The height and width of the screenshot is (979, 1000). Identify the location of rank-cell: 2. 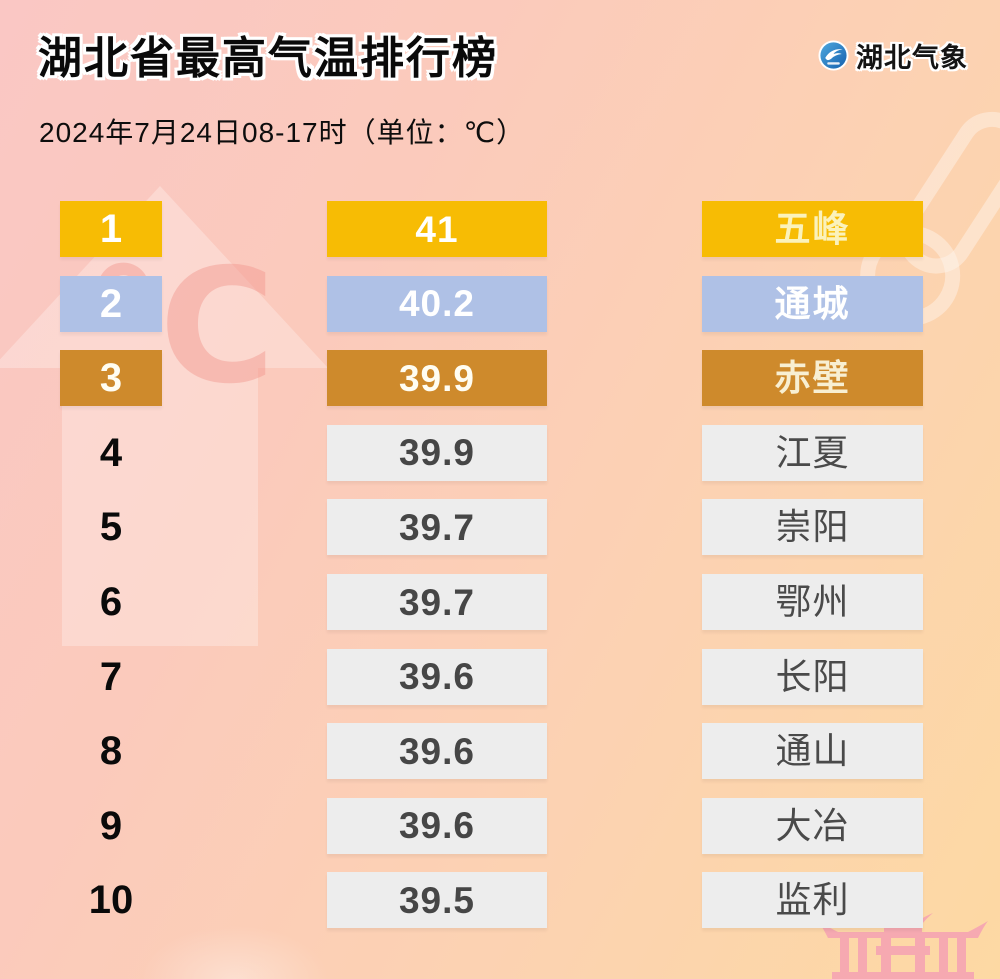
(111, 303).